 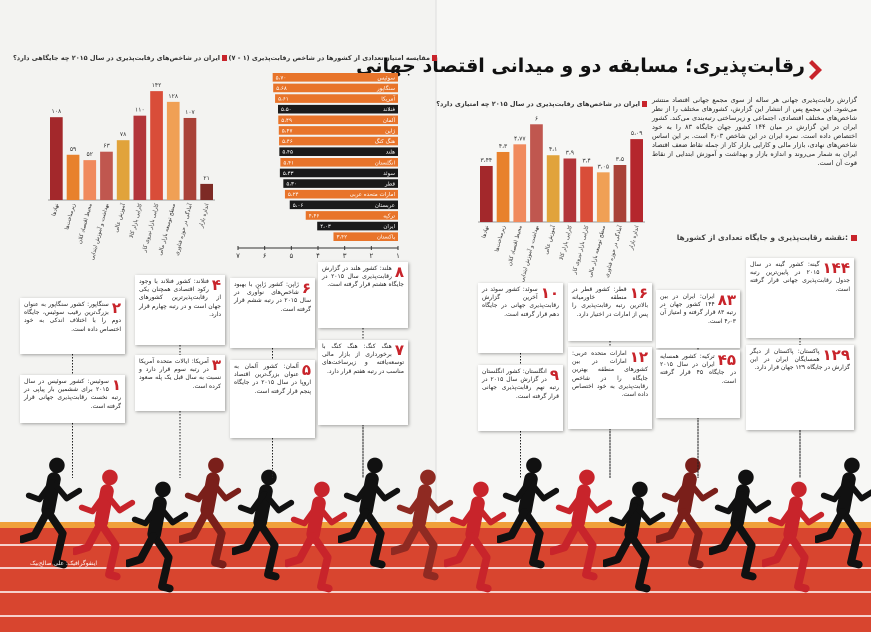 What do you see at coordinates (386, 237) in the screenshot?
I see `category-label: پاکستان` at bounding box center [386, 237].